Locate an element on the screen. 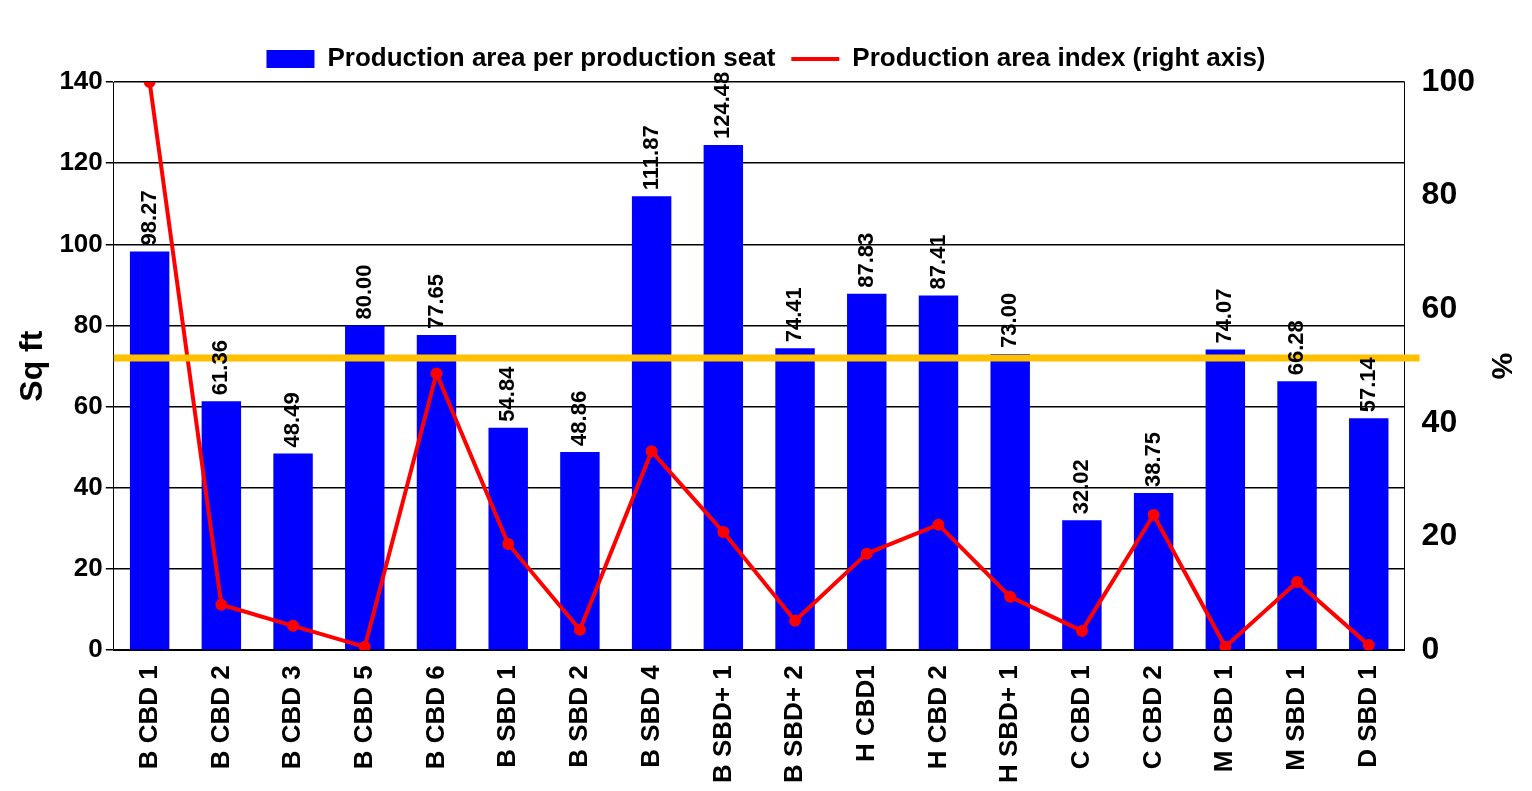  x-tick-label: D SBD 1 is located at coordinates (1366, 716).